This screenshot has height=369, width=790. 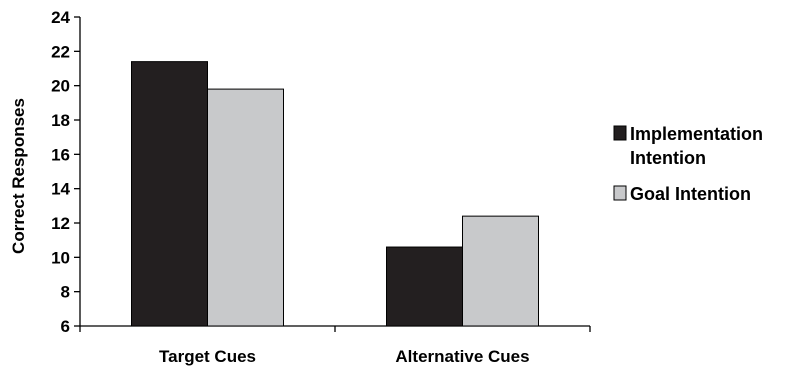 What do you see at coordinates (60, 17) in the screenshot?
I see `y-tick-label: 24` at bounding box center [60, 17].